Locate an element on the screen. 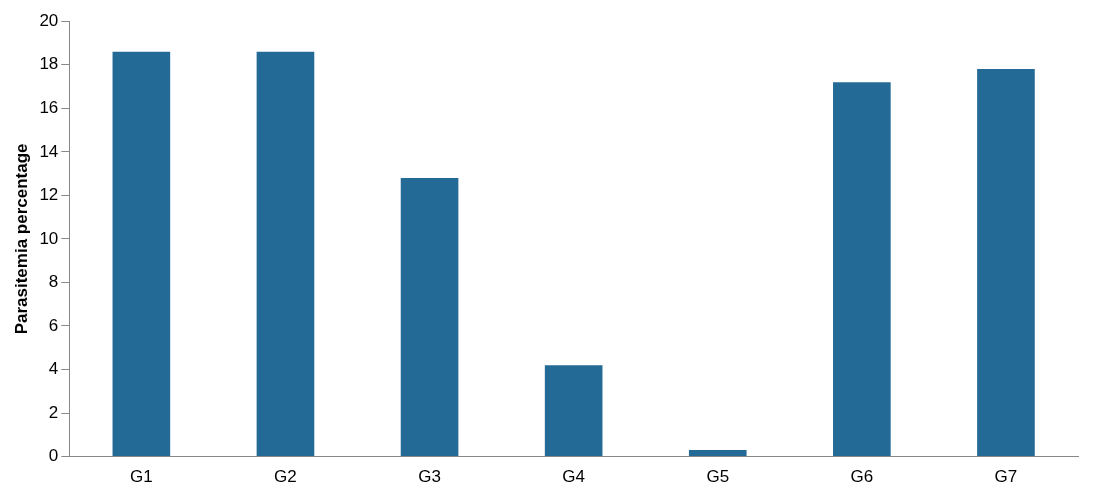  y-tick-label: 8 is located at coordinates (53, 282).